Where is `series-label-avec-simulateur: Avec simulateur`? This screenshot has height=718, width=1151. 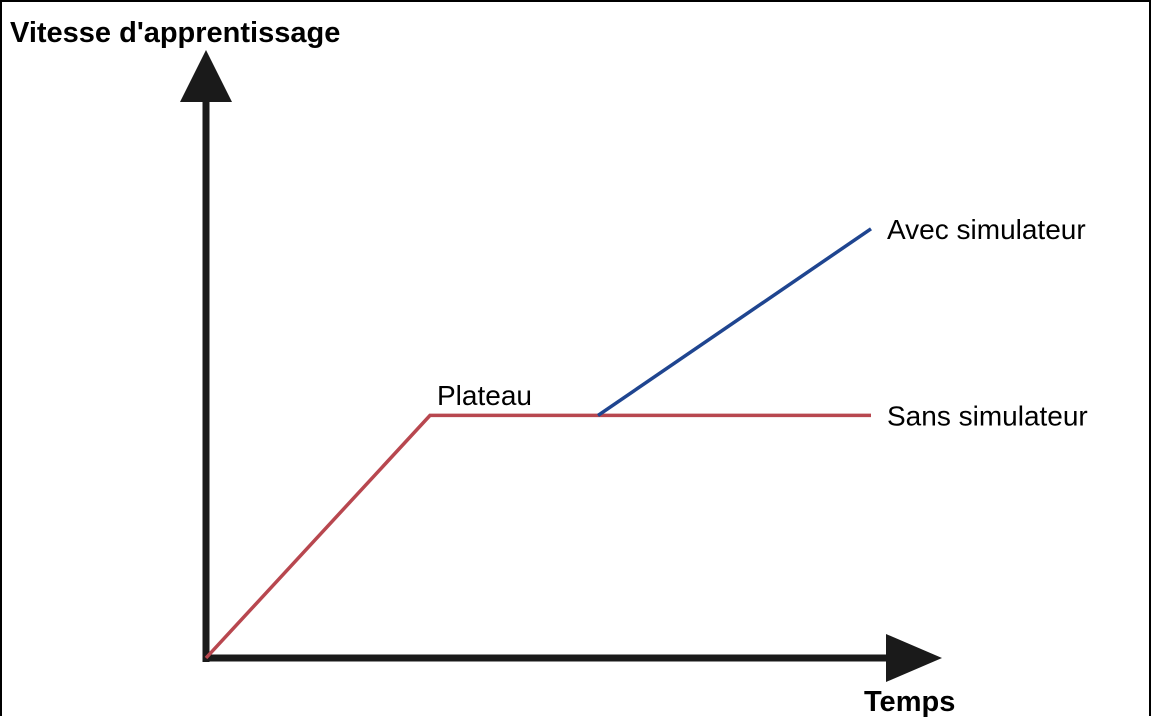
series-label-avec-simulateur: Avec simulateur is located at coordinates (986, 229).